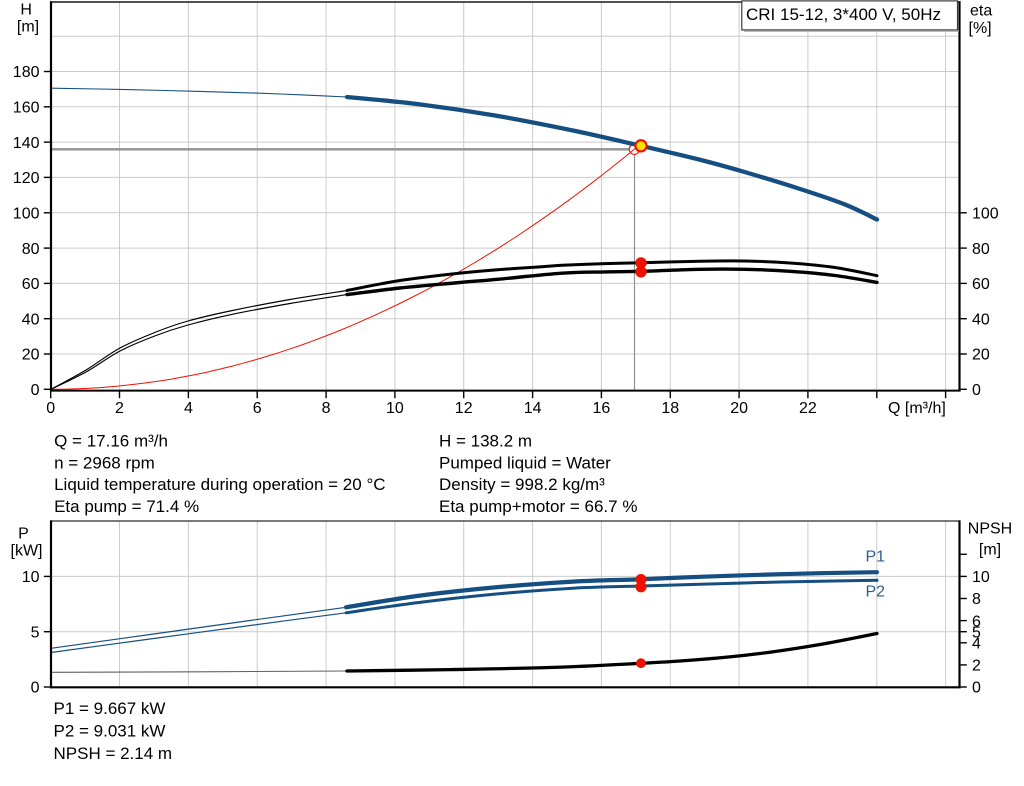 The width and height of the screenshot is (1024, 786). Describe the element at coordinates (23, 534) in the screenshot. I see `svg-text: P` at that location.